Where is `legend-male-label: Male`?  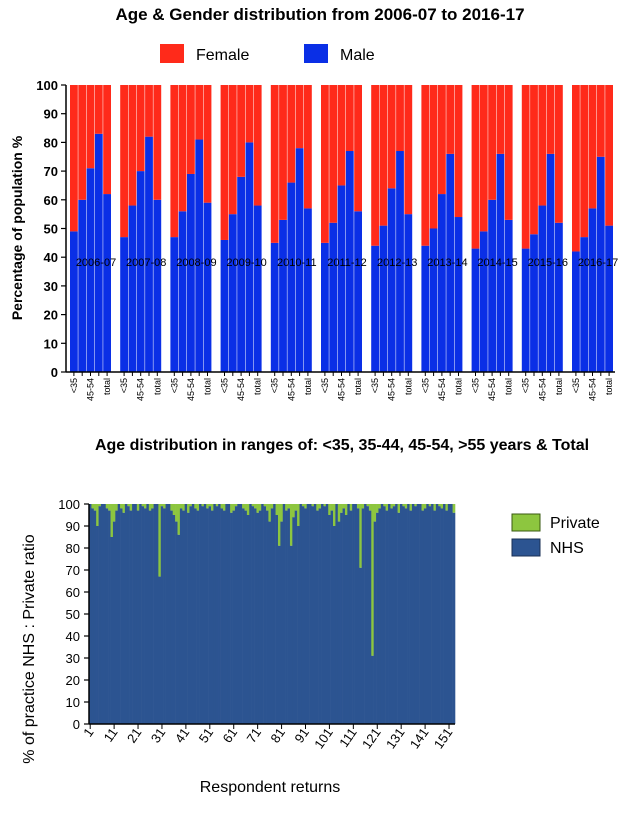 legend-male-label: Male is located at coordinates (357, 55).